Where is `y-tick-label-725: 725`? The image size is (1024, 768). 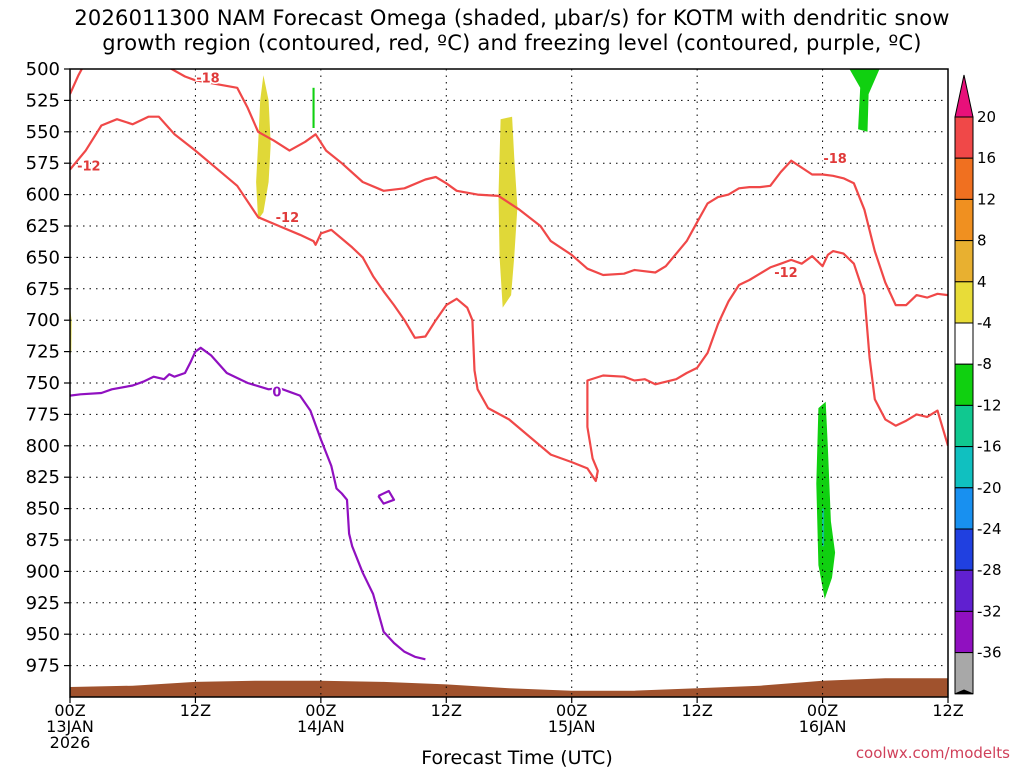
y-tick-label-725: 725 is located at coordinates (43, 352).